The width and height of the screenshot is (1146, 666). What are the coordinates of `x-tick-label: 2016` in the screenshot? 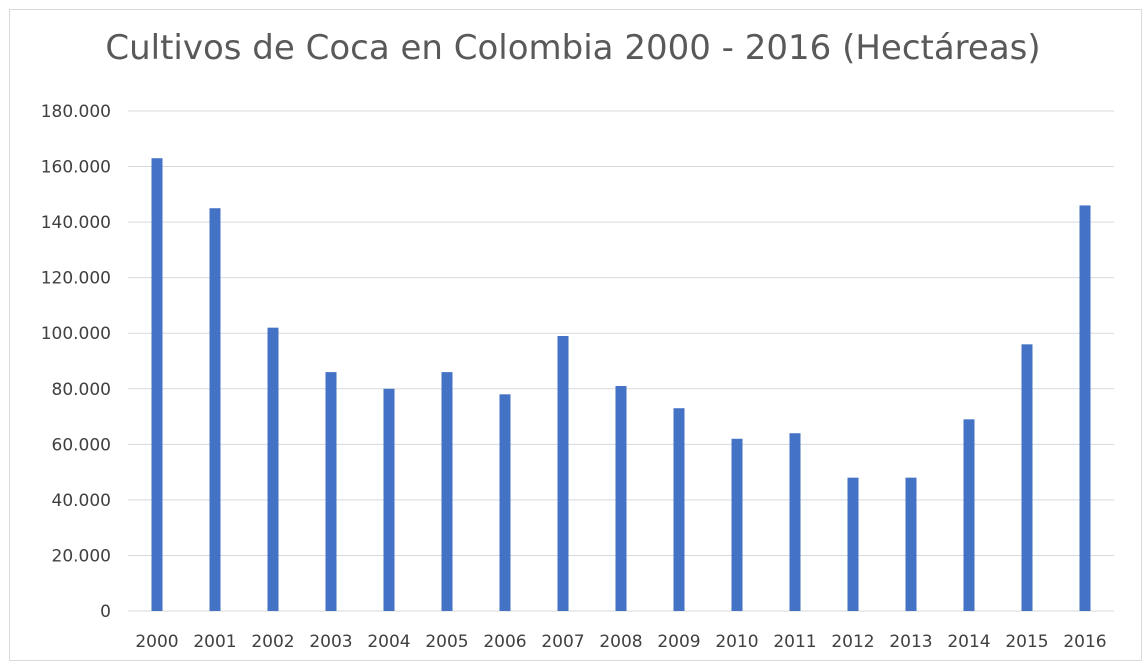 It's located at (1084, 642).